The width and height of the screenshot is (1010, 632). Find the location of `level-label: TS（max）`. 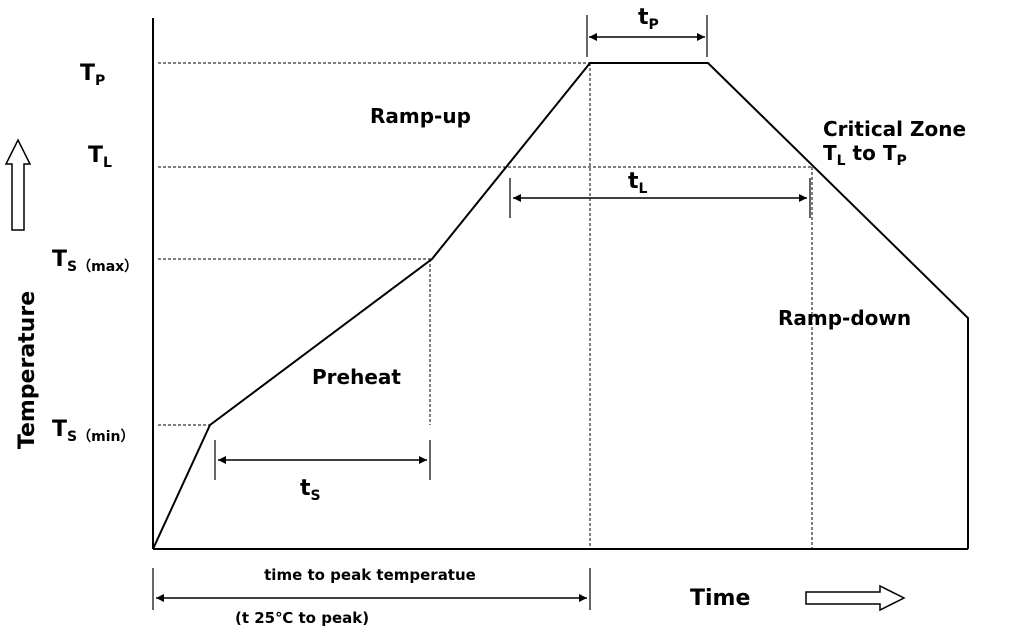

level-label: TS（max） is located at coordinates (95, 261).